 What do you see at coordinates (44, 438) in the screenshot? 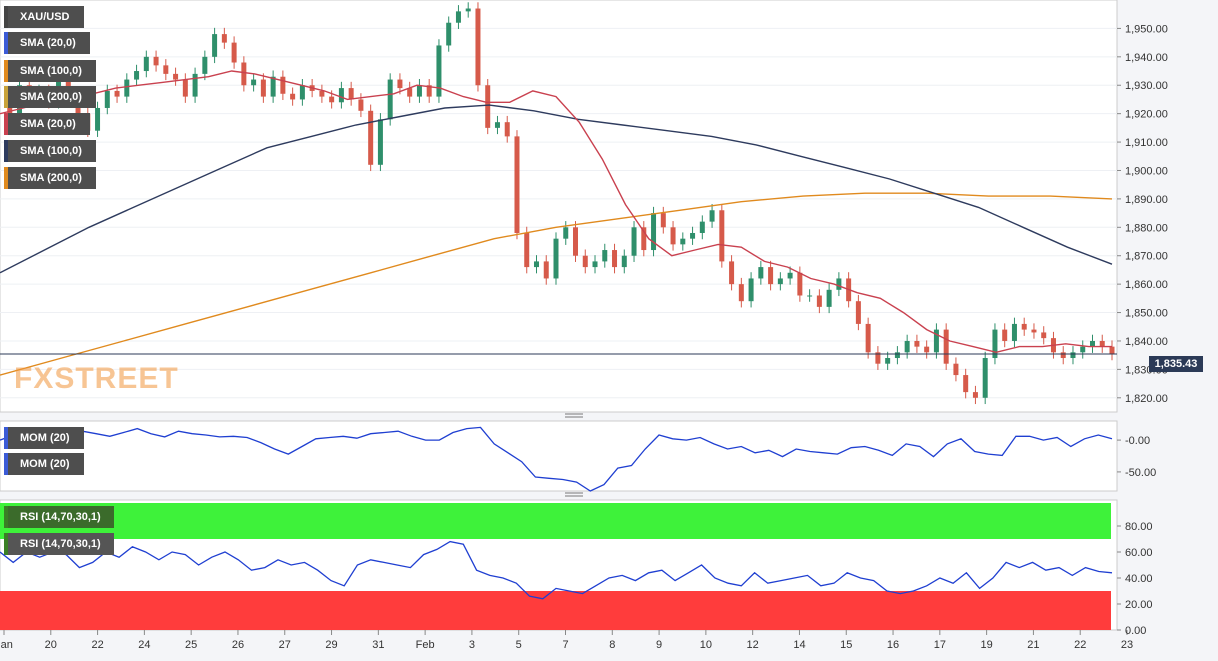
I see `legend-mom-a: MOM (20)` at bounding box center [44, 438].